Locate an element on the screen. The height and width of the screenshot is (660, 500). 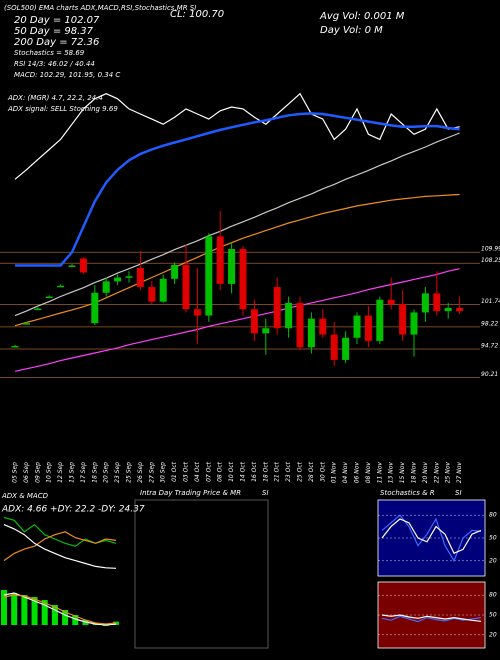
level-label: 101.74 is located at coordinates (490, 301).